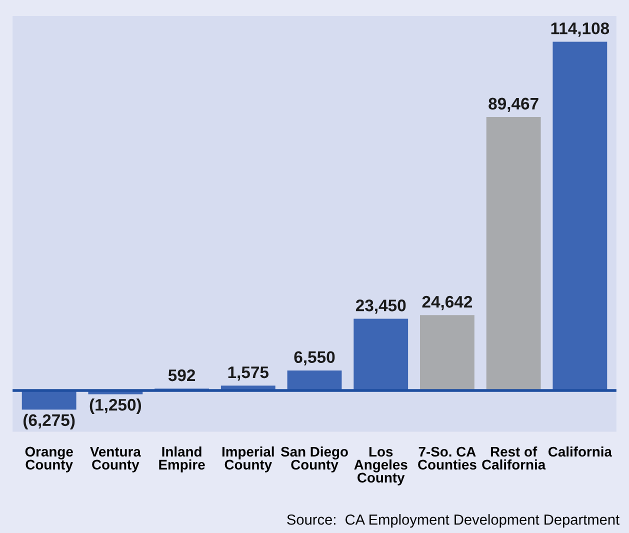 This screenshot has height=533, width=629. I want to click on data-label: 23,450, so click(381, 307).